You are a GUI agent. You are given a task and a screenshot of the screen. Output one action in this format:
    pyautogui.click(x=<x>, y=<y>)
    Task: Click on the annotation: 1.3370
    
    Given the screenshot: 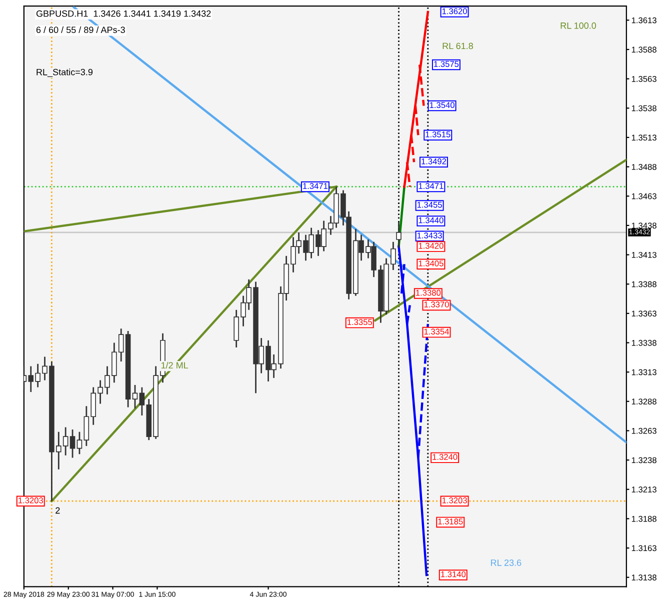 What is the action you would take?
    pyautogui.click(x=436, y=305)
    